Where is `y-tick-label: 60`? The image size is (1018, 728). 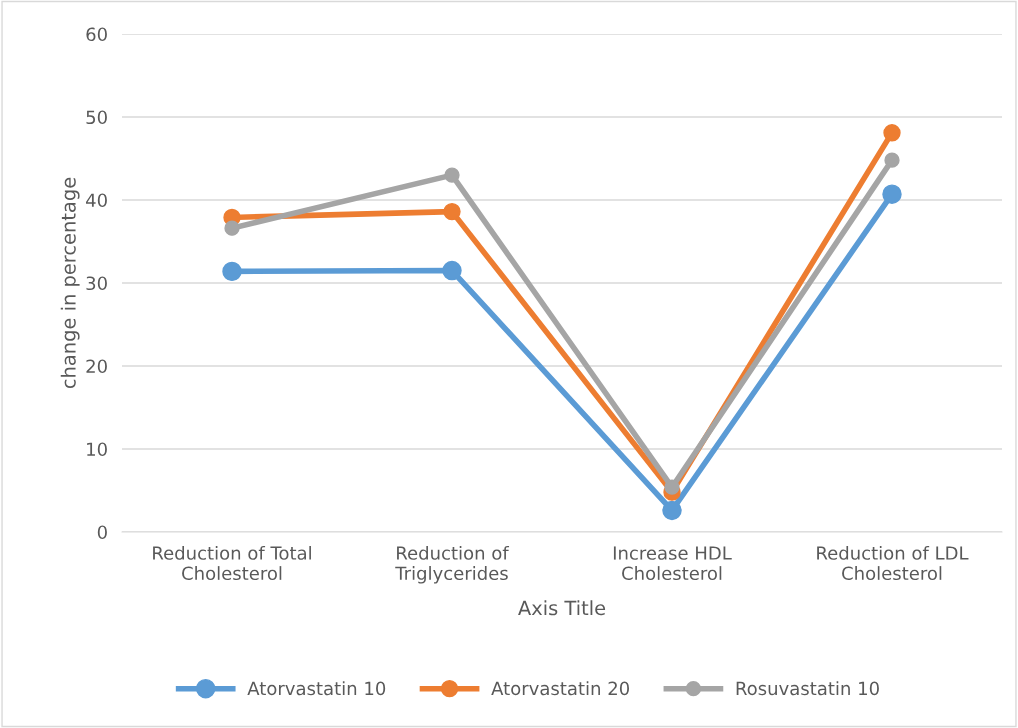
y-tick-label: 60 is located at coordinates (96, 34).